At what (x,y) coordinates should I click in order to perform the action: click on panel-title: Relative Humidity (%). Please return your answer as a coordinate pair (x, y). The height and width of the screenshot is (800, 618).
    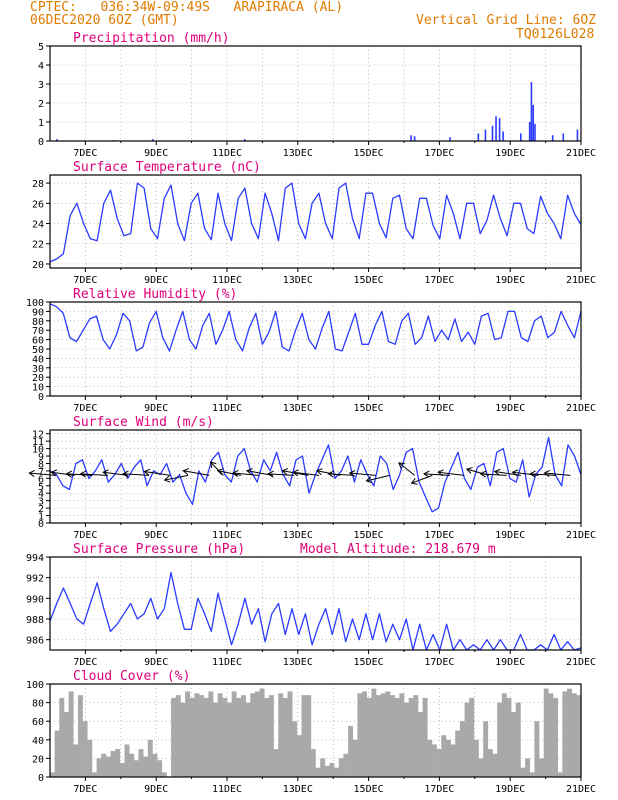
    Looking at the image, I should click on (155, 294).